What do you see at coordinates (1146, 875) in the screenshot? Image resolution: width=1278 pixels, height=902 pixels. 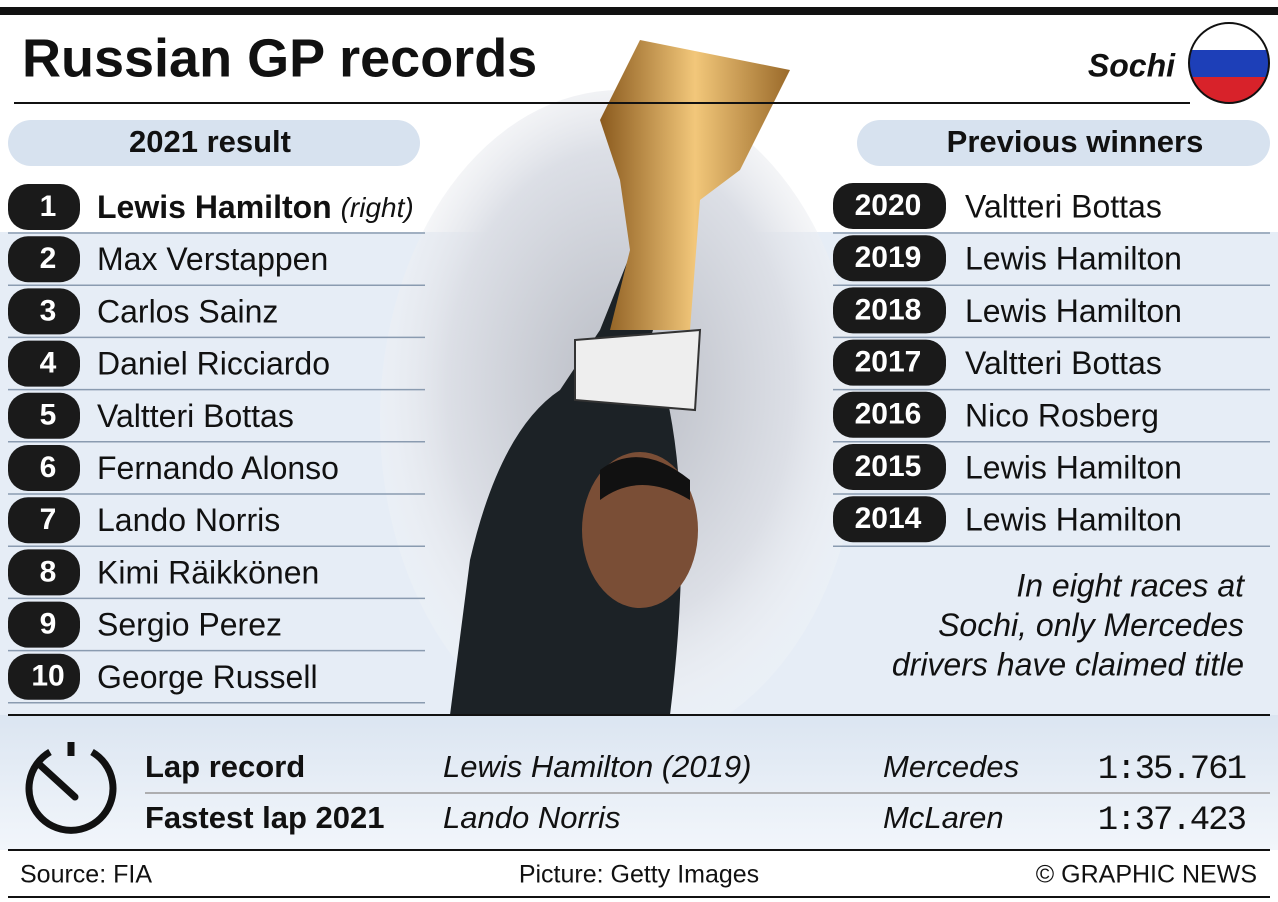 I see `credit: © GRAPHIC NEWS` at bounding box center [1146, 875].